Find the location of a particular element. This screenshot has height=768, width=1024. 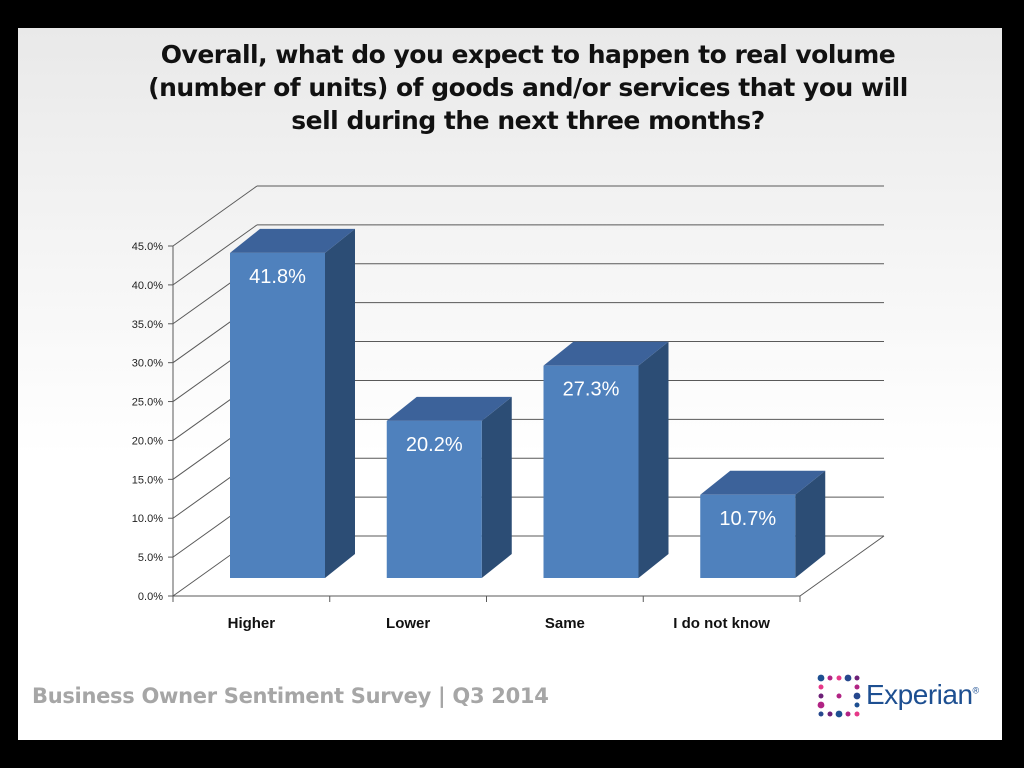

y-tick-label: 15.0% is located at coordinates (147, 480).